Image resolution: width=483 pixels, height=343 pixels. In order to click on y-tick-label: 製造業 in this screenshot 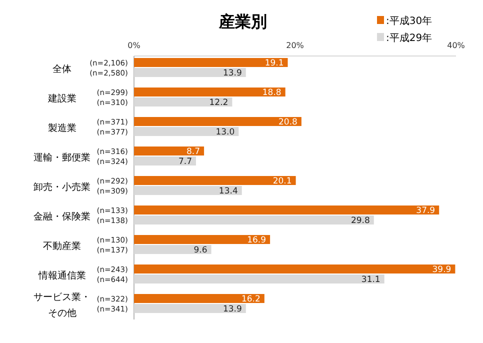, I will do `click(62, 128)`.